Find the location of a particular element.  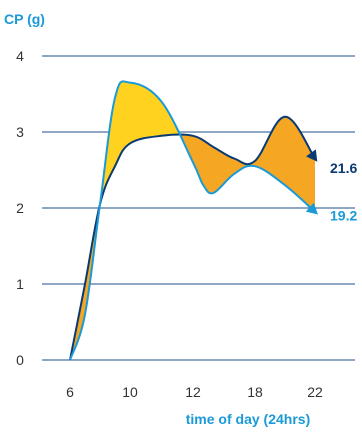

y-tick-label: 1 is located at coordinates (20, 284).